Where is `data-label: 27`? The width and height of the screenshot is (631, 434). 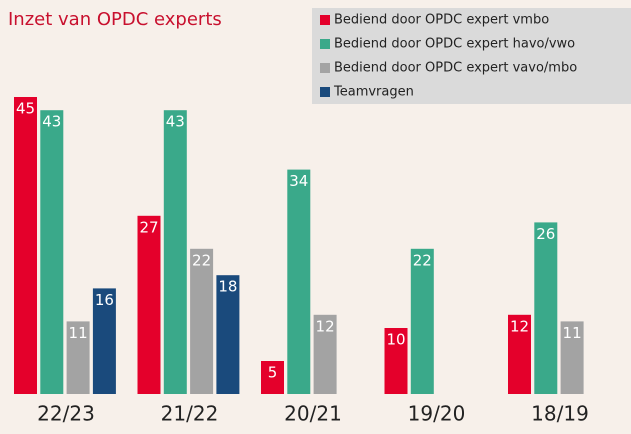
data-label: 27 is located at coordinates (148, 227).